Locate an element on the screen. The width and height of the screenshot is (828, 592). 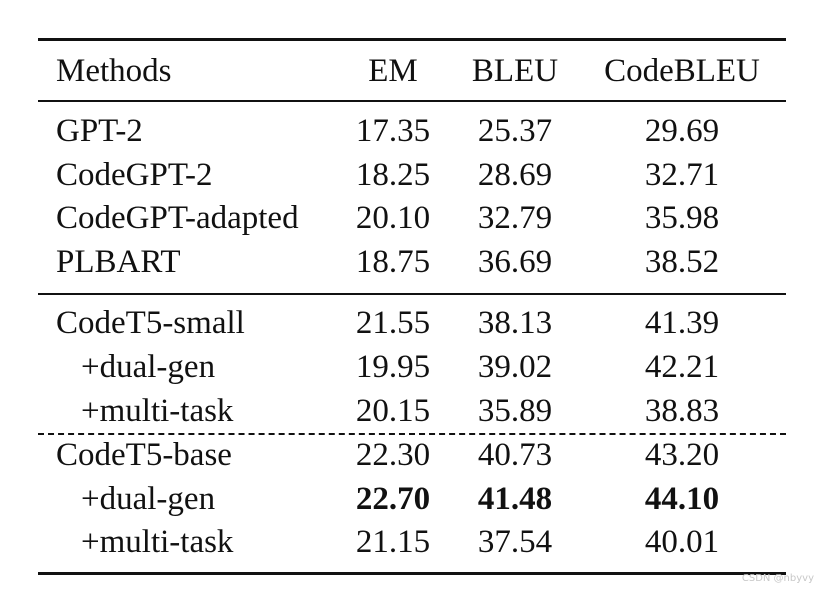
em-cell: 20.15 is located at coordinates (393, 411).